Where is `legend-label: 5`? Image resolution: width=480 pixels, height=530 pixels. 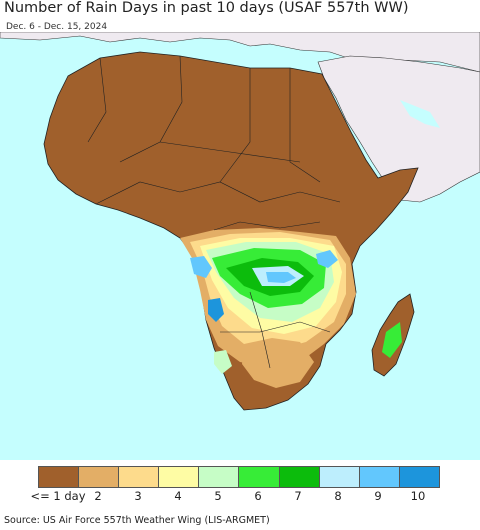
legend-label: 5 is located at coordinates (218, 496).